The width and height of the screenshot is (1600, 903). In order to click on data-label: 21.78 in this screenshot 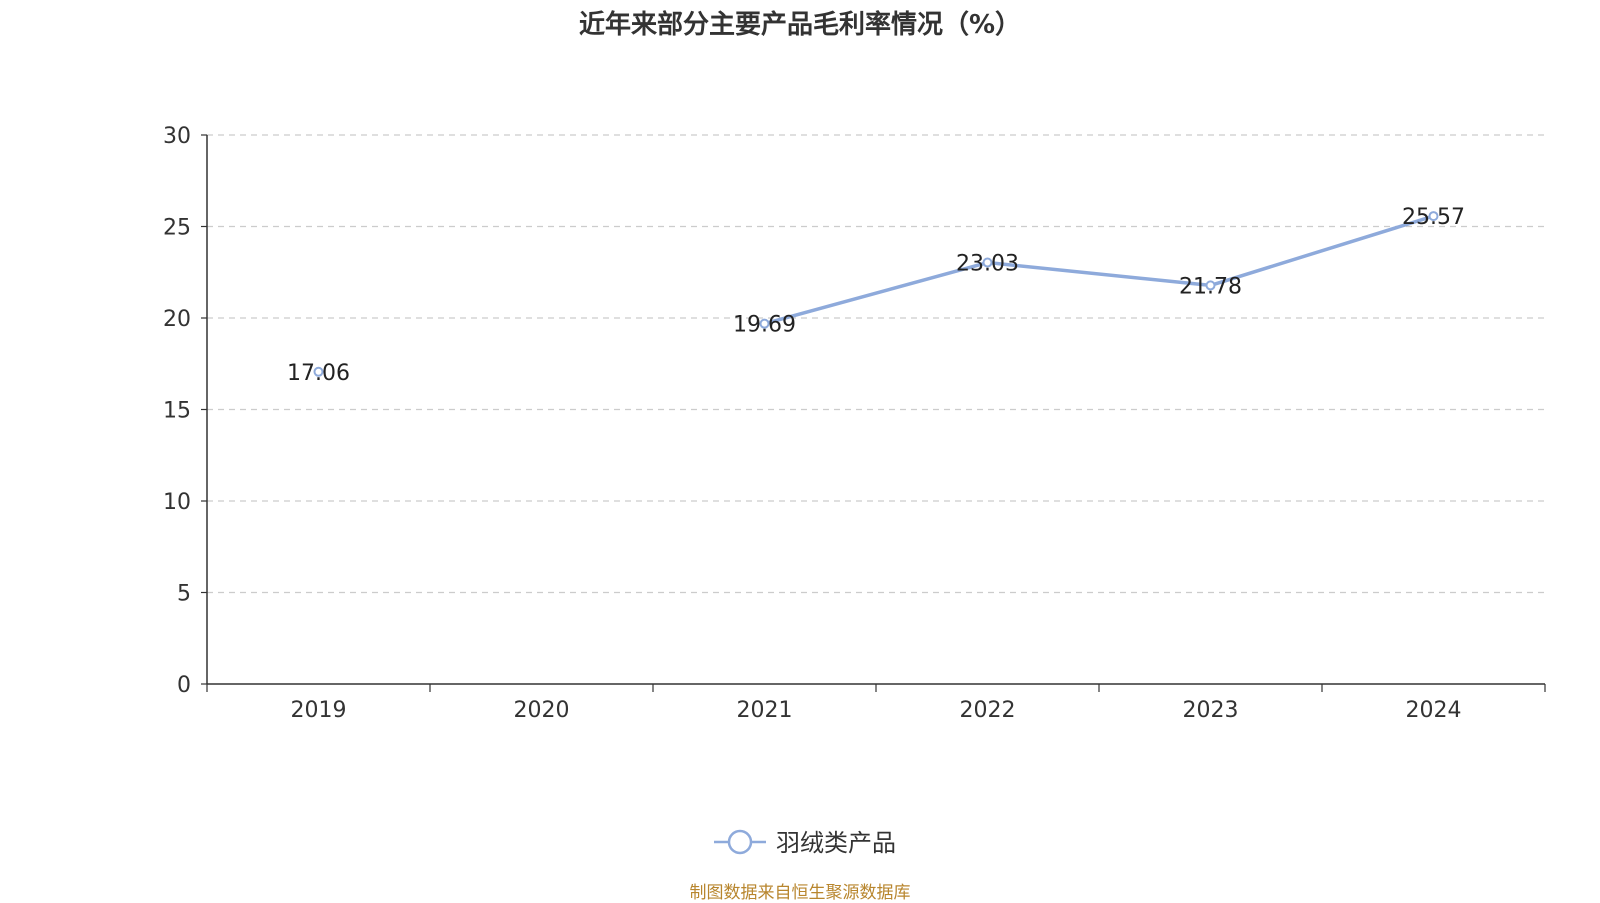, I will do `click(1210, 286)`.